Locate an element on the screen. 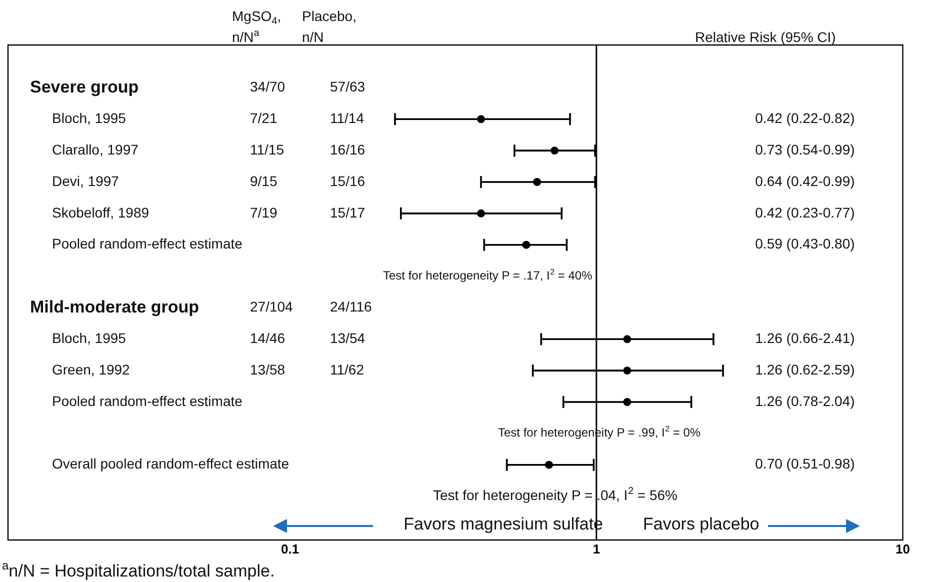  annotation: 0.64 (0.42-0.99) is located at coordinates (805, 180).